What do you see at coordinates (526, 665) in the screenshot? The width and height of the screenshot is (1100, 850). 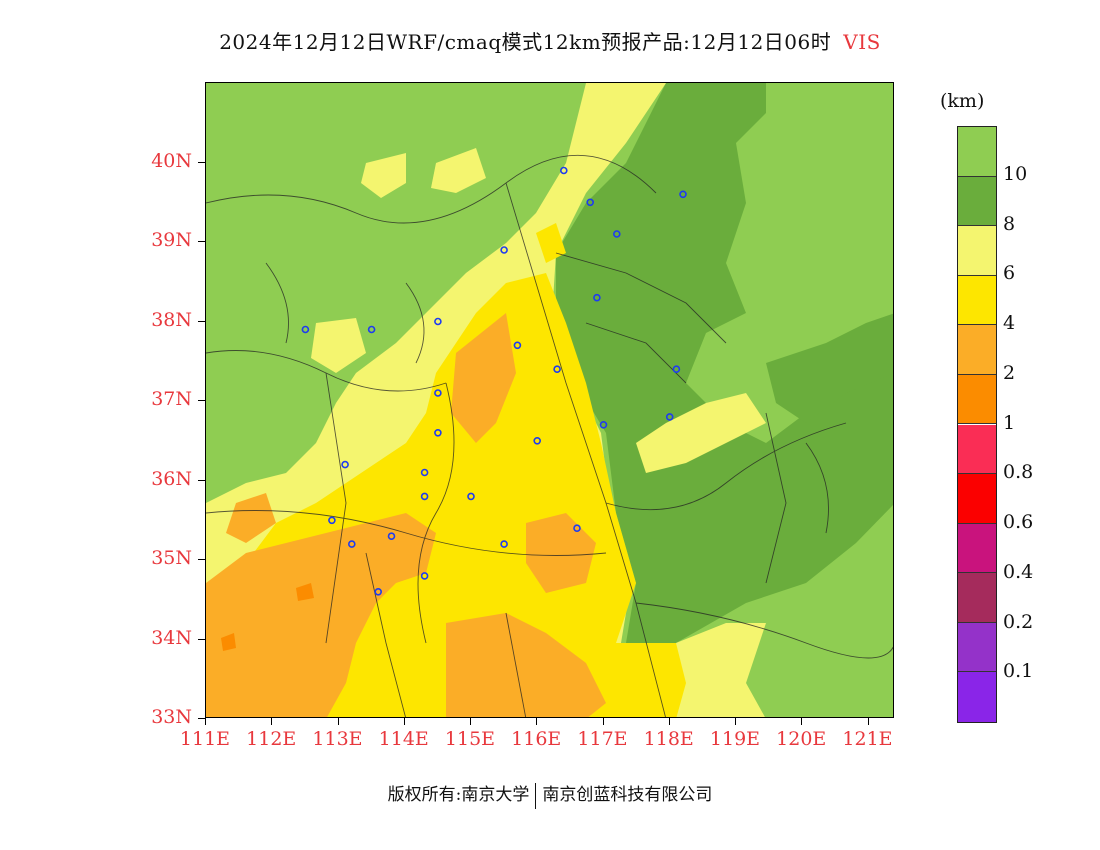 I see `zone-2to4-south` at bounding box center [526, 665].